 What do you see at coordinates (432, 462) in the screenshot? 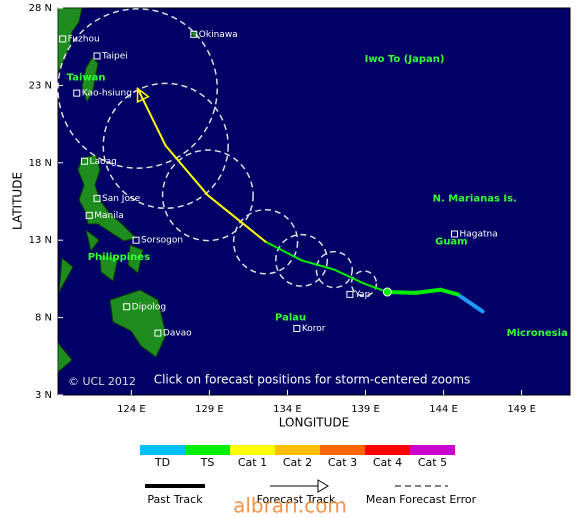
I see `legend-scale-label: Cat 5` at bounding box center [432, 462].